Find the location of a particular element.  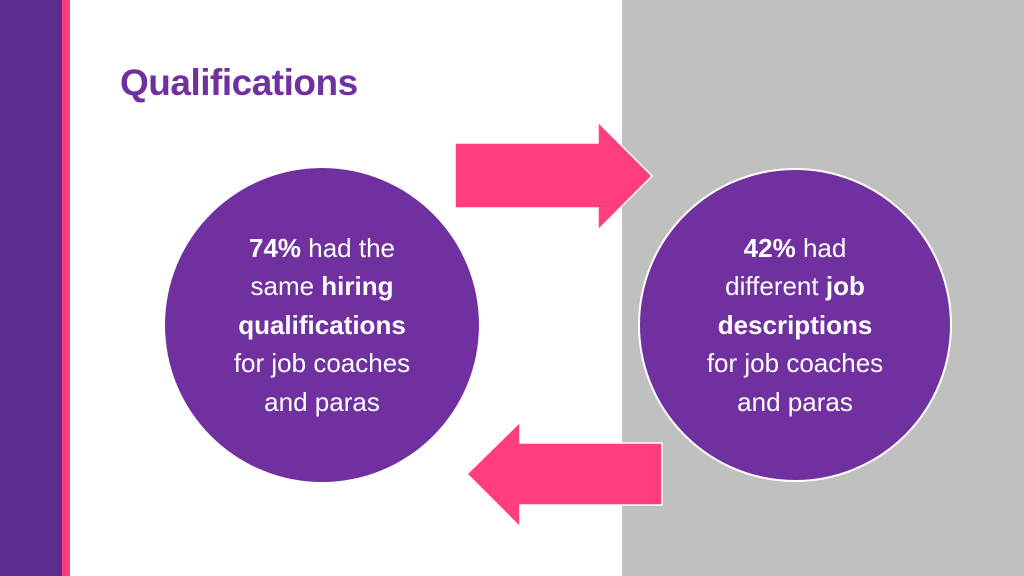

text: had the is located at coordinates (352, 247).